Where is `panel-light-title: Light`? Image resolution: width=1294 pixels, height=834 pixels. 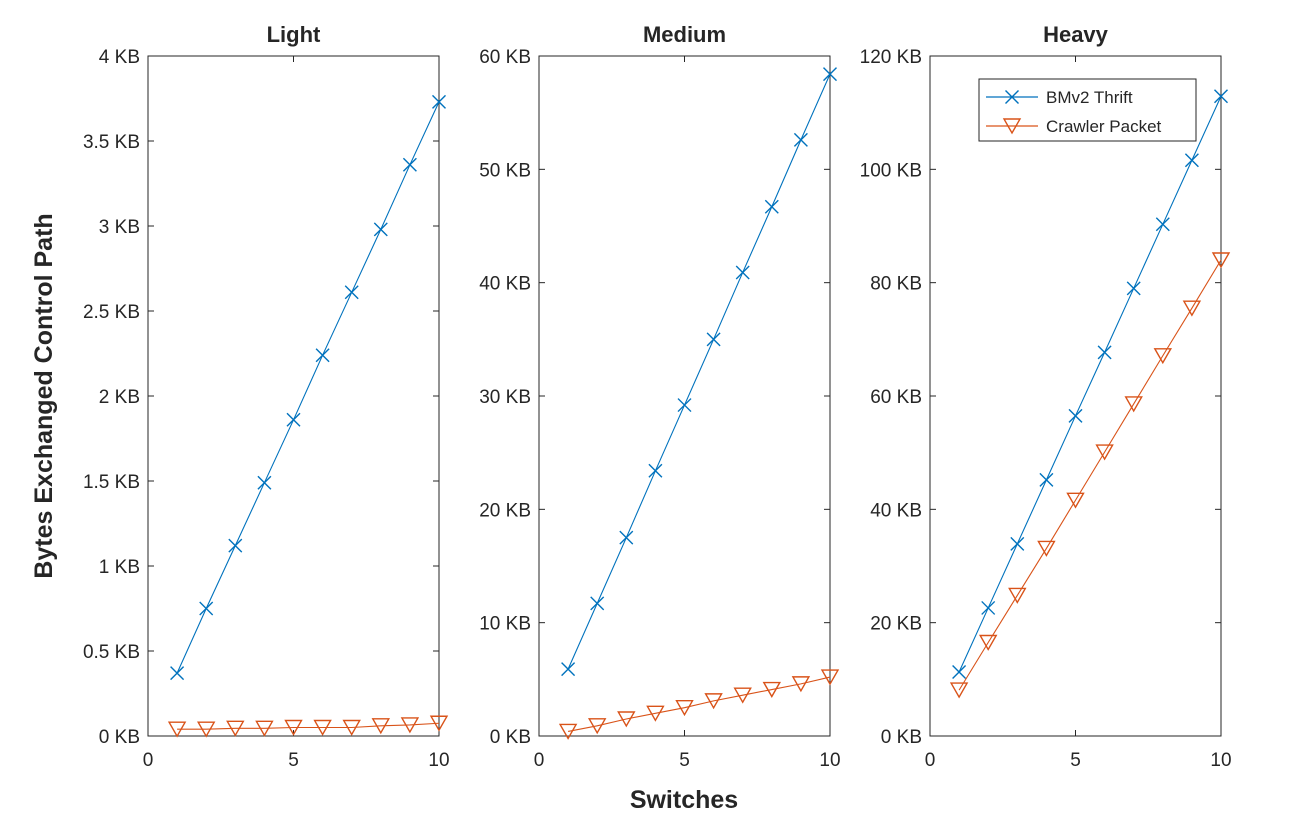 panel-light-title: Light is located at coordinates (294, 34).